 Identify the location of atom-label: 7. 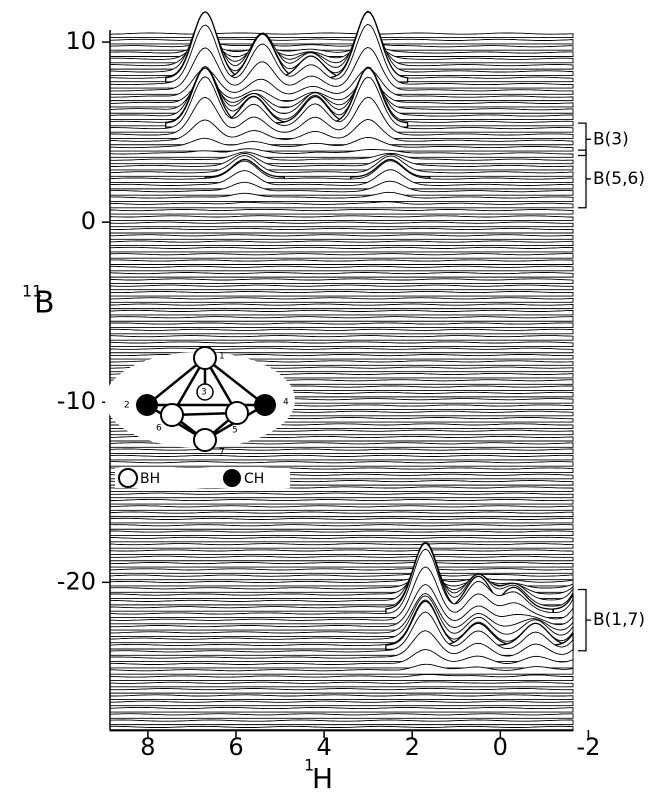
(222, 453).